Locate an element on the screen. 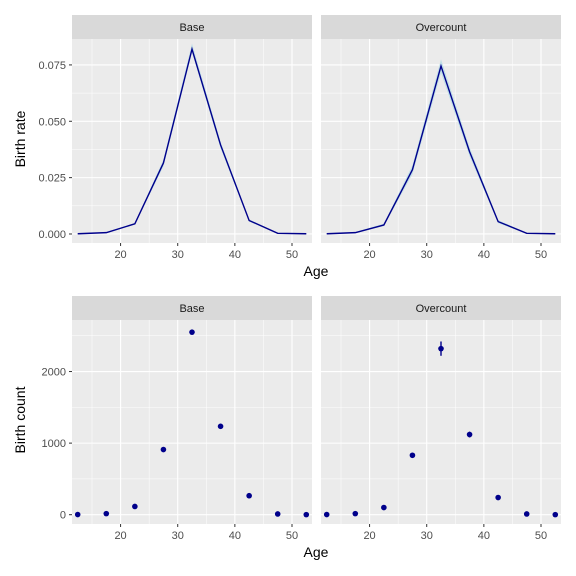 The width and height of the screenshot is (576, 576). y-tick-label: 0.000 is located at coordinates (52, 235).